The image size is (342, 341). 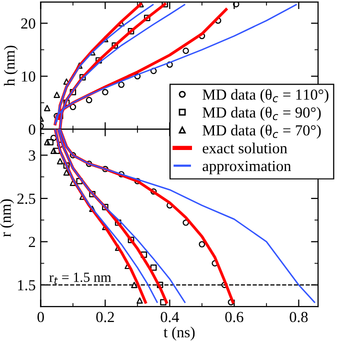 What do you see at coordinates (29, 76) in the screenshot?
I see `y-tick-label: 10` at bounding box center [29, 76].